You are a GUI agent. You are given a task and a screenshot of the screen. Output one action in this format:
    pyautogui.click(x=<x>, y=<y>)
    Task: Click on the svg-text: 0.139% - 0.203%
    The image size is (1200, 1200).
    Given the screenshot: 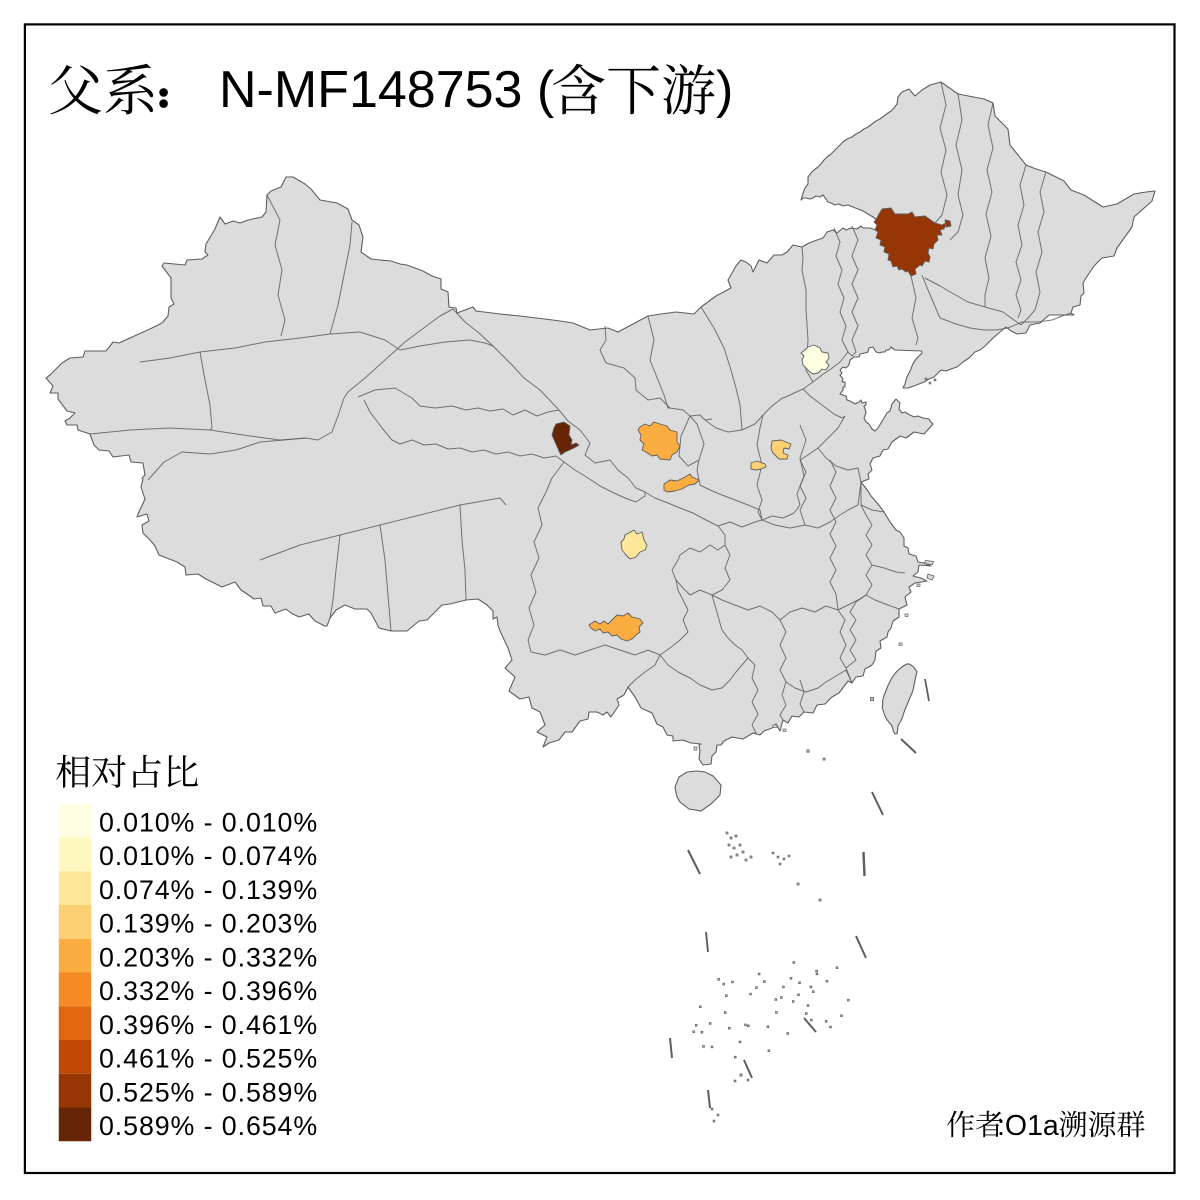 What is the action you would take?
    pyautogui.click(x=208, y=924)
    